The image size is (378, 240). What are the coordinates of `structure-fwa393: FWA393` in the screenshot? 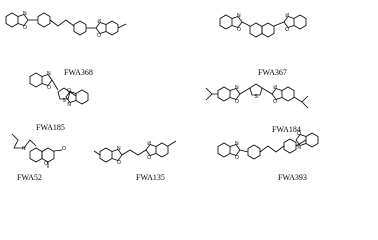 It's located at (268, 155).